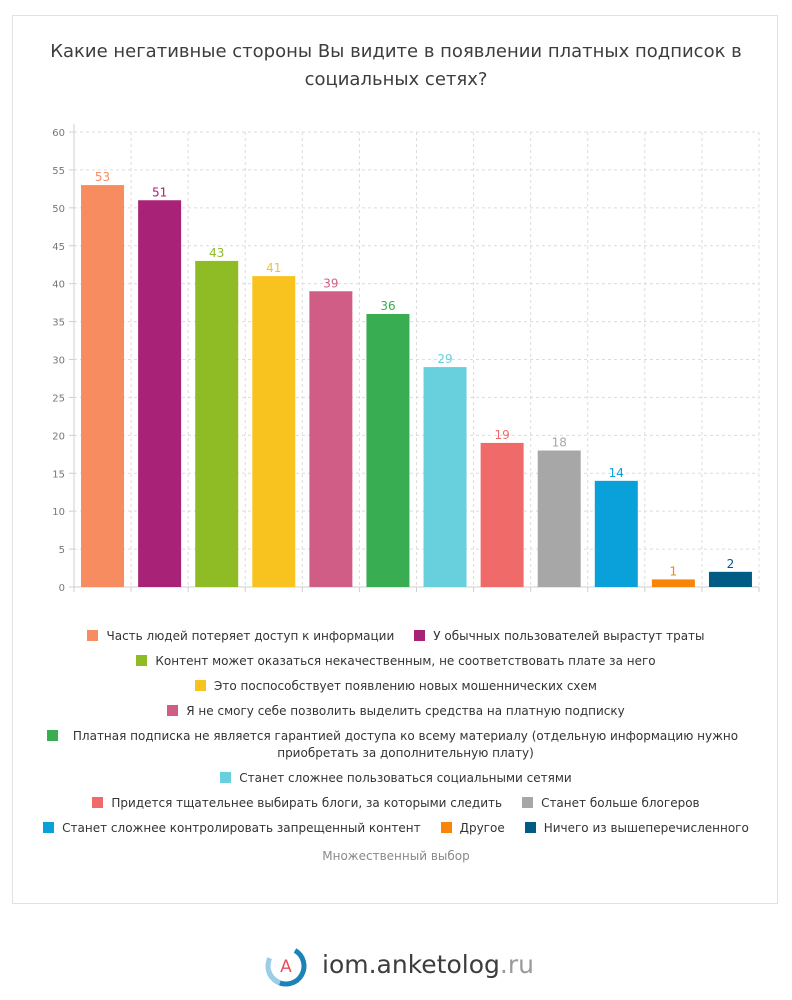  What do you see at coordinates (674, 571) in the screenshot?
I see `bar-value-label: 1` at bounding box center [674, 571].